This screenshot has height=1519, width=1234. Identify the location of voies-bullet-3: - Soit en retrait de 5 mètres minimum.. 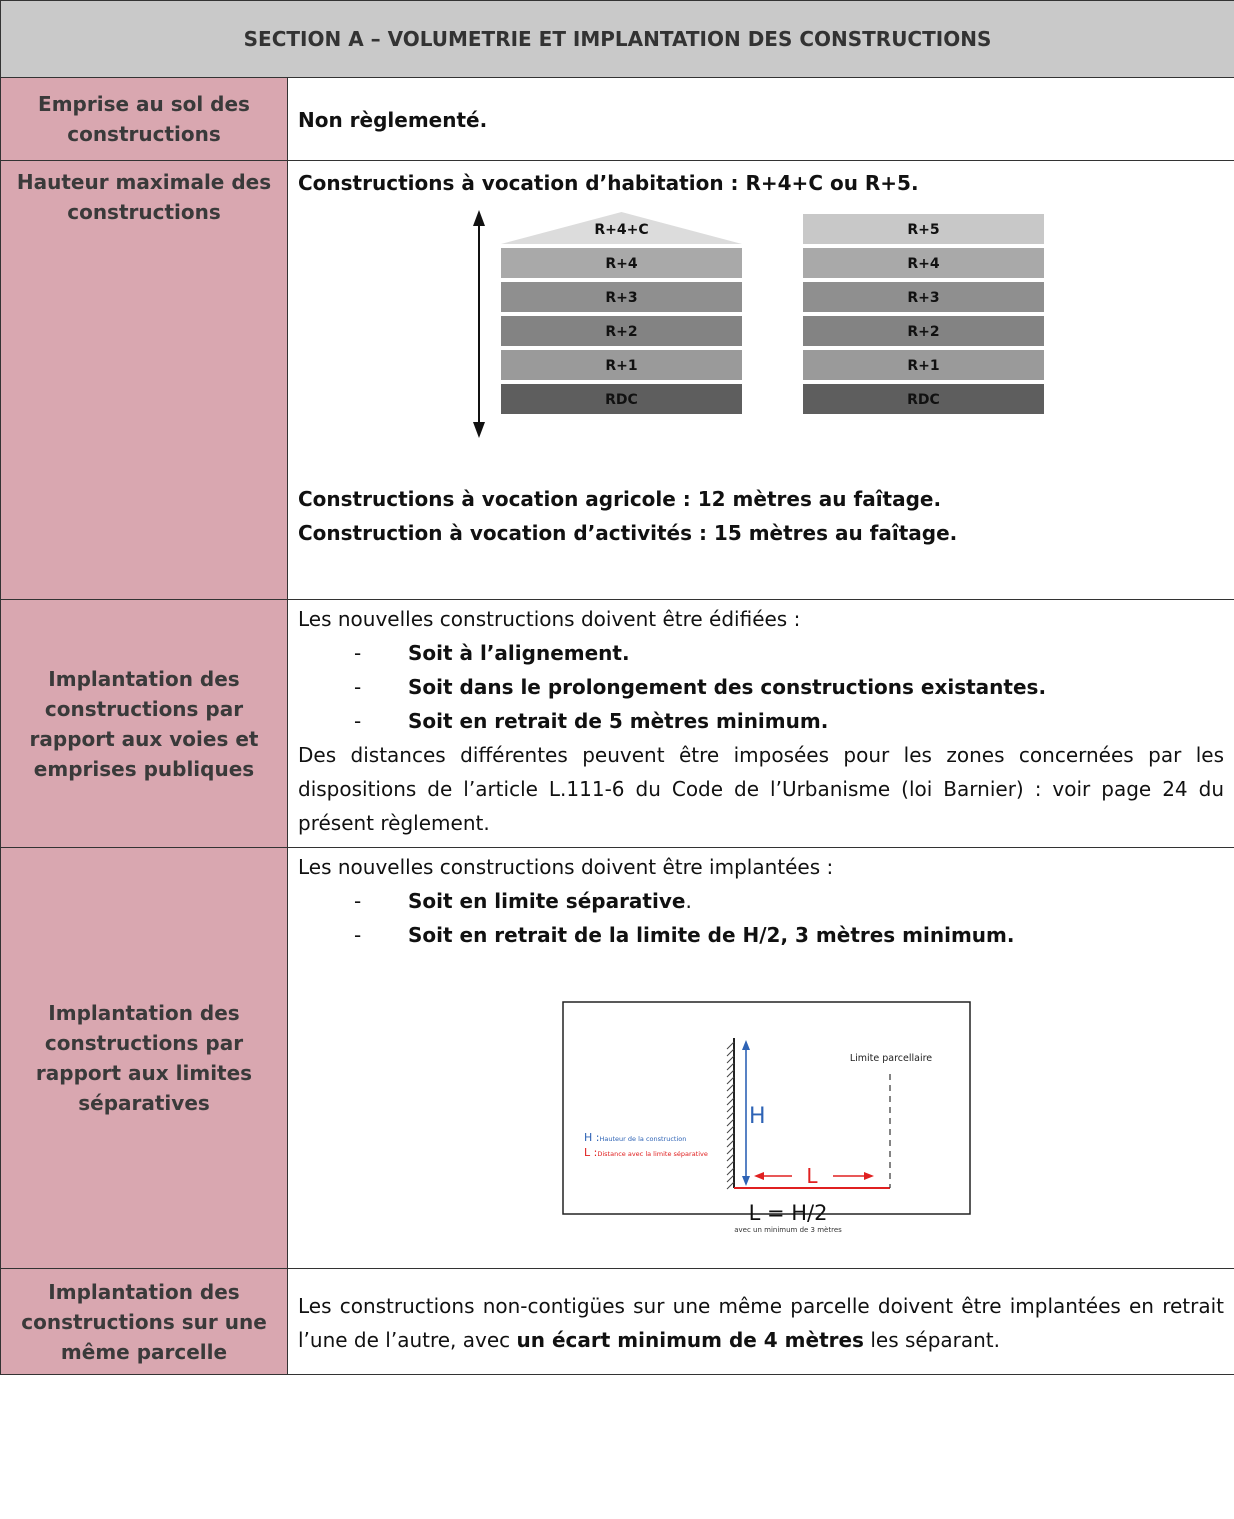
(591, 721).